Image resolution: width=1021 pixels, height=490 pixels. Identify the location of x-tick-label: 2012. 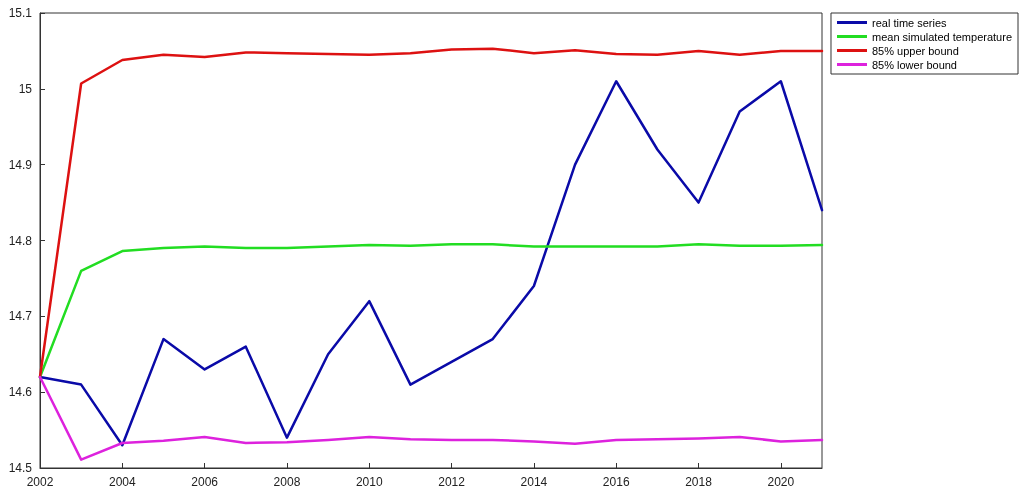
(452, 482).